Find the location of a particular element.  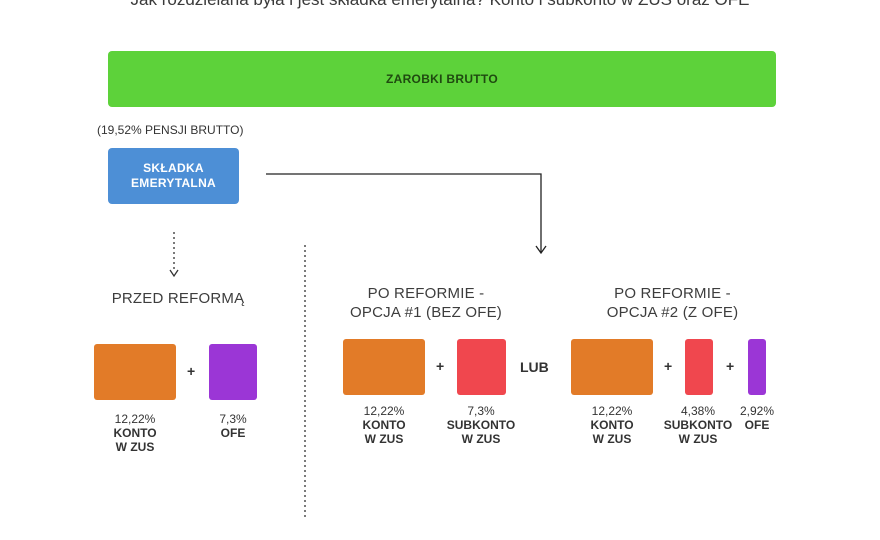

opcja2-ofe-pct: 2,92% is located at coordinates (757, 411).